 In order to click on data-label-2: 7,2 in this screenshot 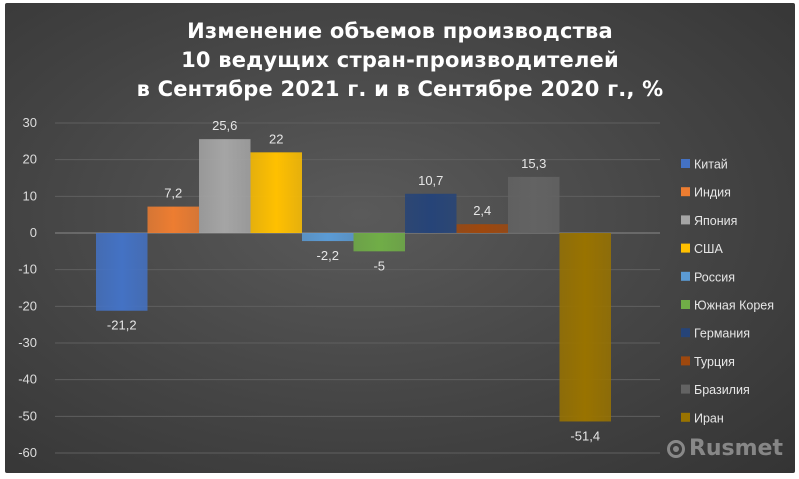, I will do `click(173, 193)`.